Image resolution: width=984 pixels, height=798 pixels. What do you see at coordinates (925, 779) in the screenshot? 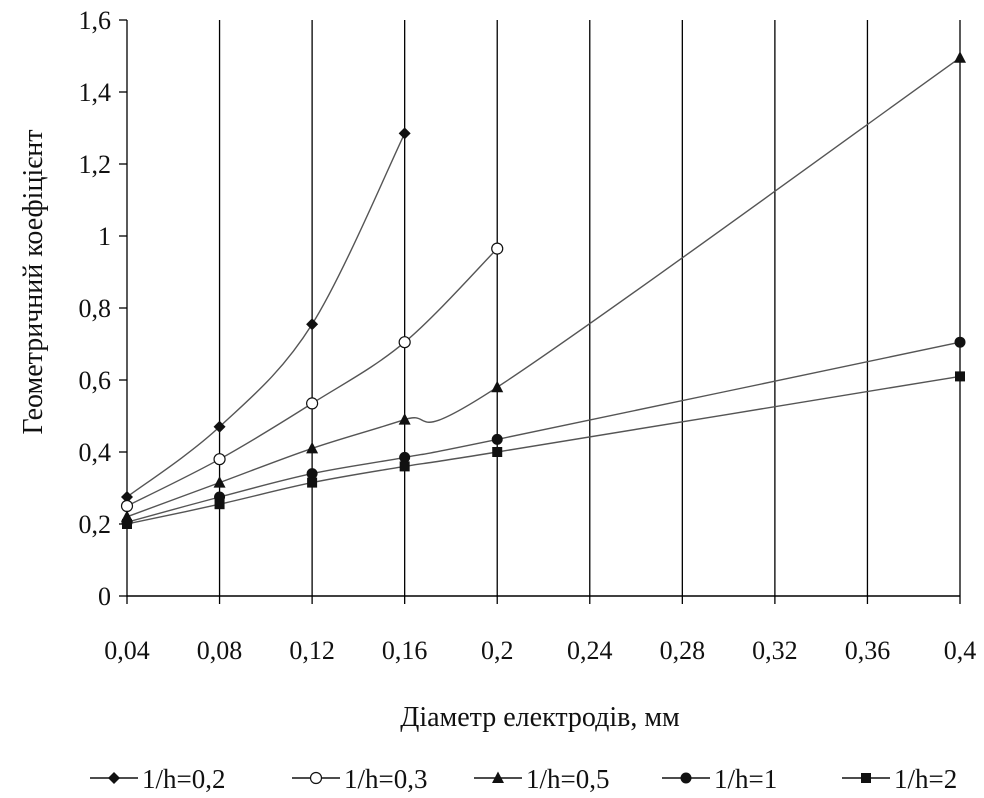
I see `legend-label-5: 1/h=2` at bounding box center [925, 779].